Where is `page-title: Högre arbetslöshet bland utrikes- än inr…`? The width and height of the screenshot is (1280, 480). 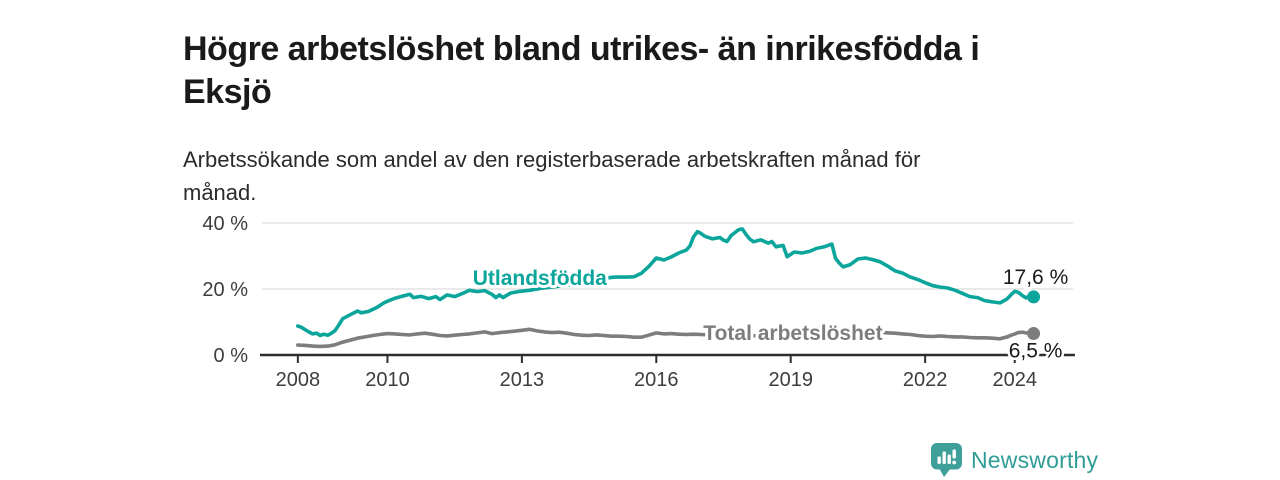
page-title: Högre arbetslöshet bland utrikes- än inr… is located at coordinates (653, 71).